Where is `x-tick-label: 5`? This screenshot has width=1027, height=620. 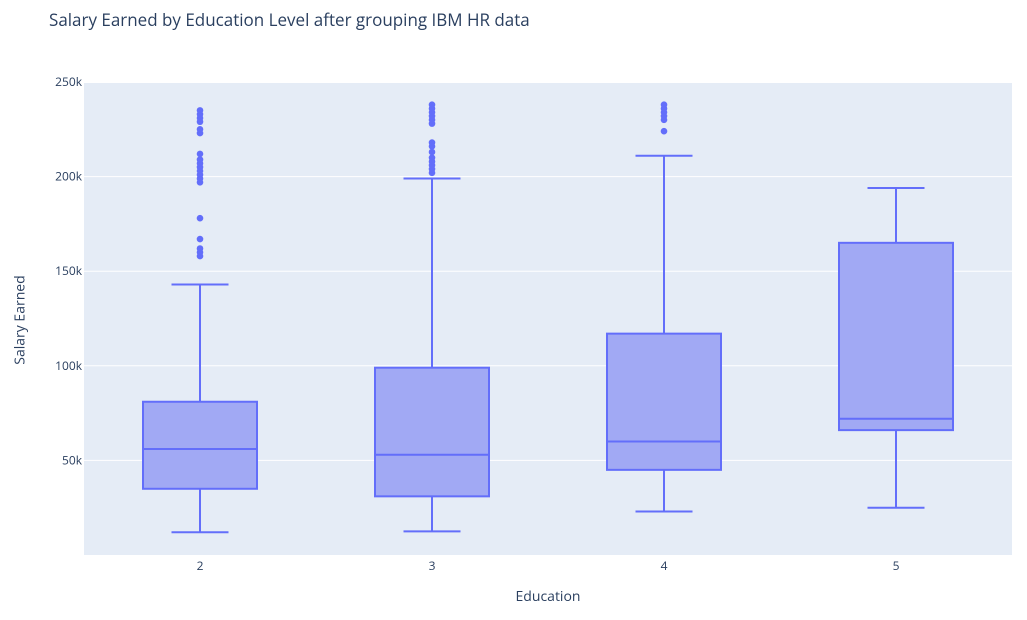
x-tick-label: 5 is located at coordinates (896, 565).